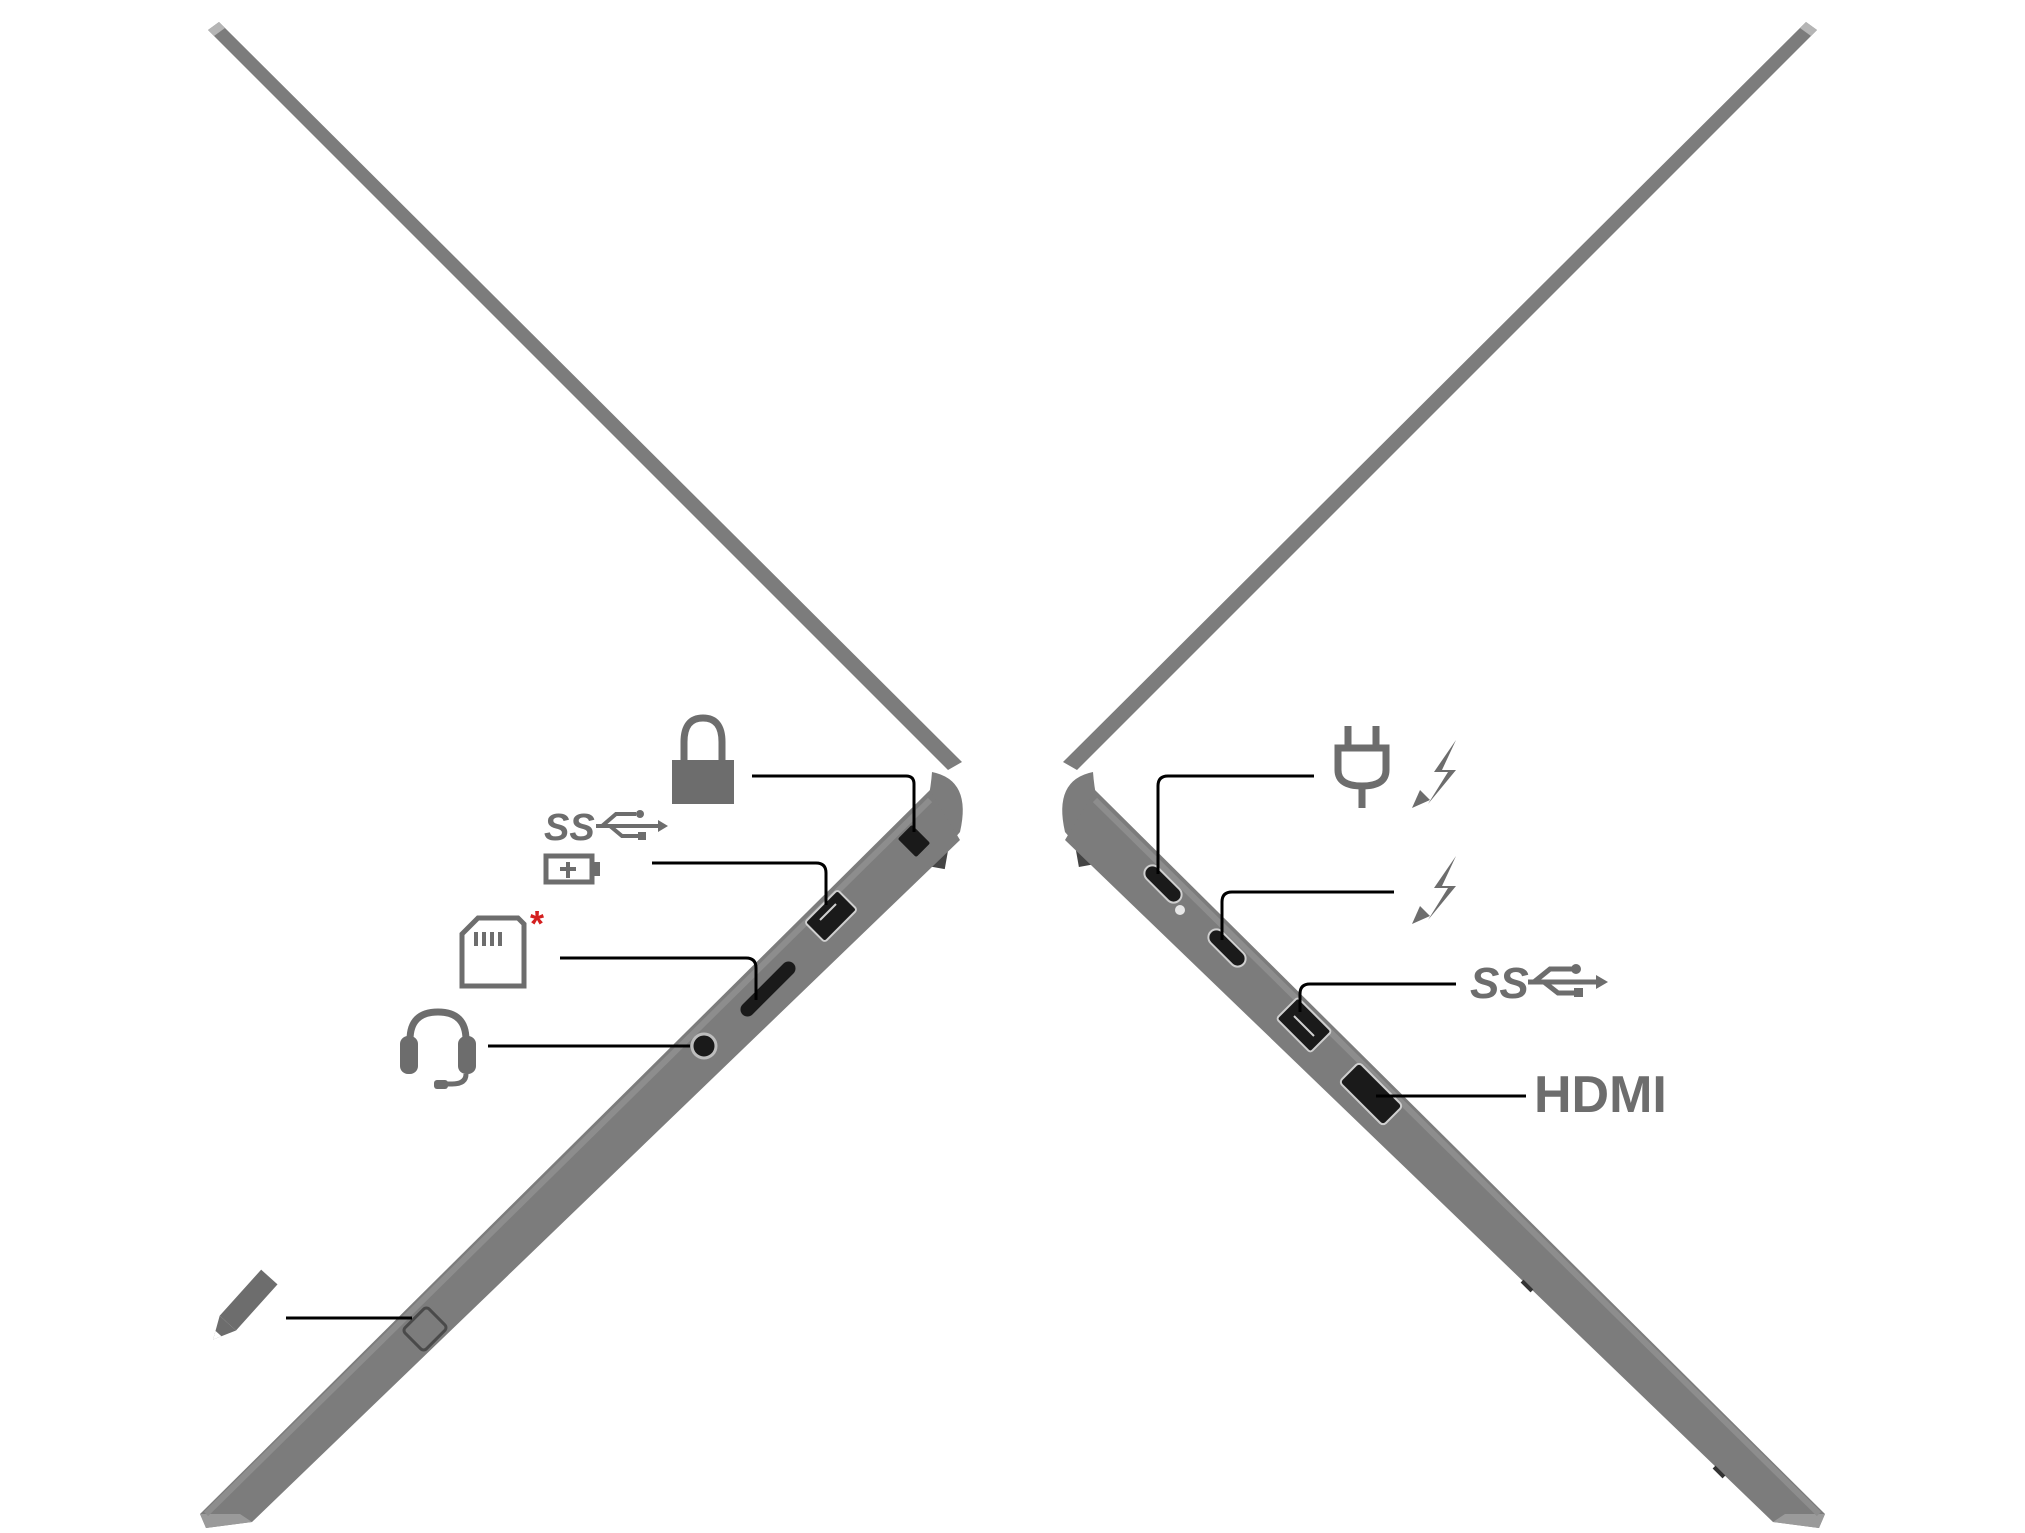  What do you see at coordinates (537, 923) in the screenshot?
I see `sd-asterisk-marker: *` at bounding box center [537, 923].